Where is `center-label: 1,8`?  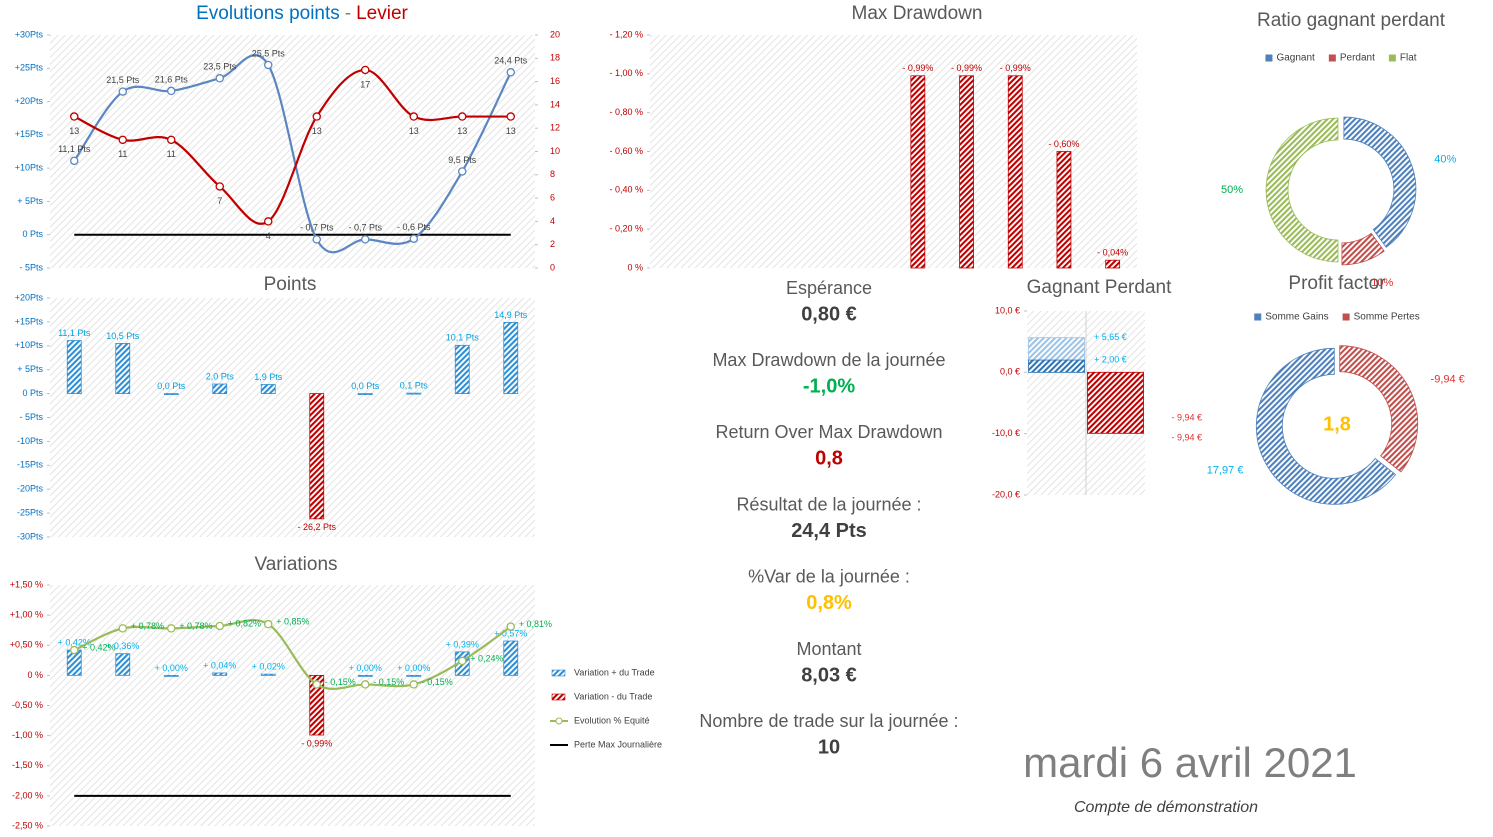
center-label: 1,8 is located at coordinates (1337, 424).